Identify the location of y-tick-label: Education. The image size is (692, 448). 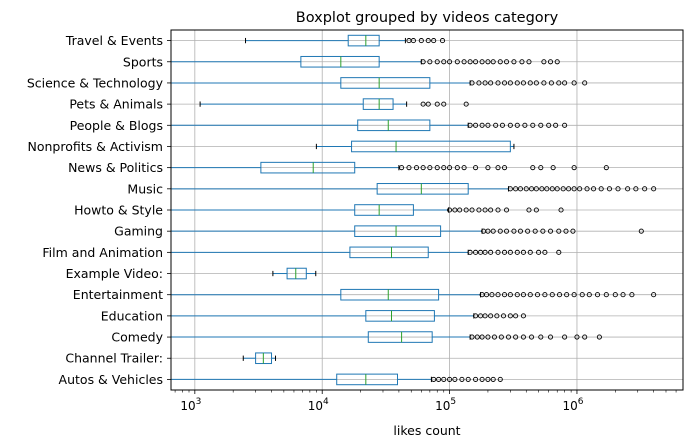
(132, 315).